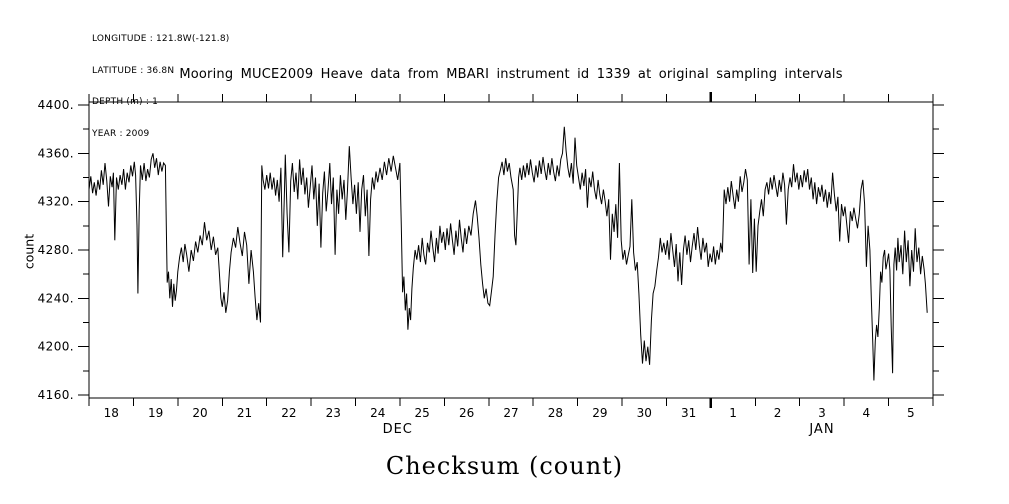 The width and height of the screenshot is (1009, 504). I want to click on x-tick-label: 29, so click(599, 413).